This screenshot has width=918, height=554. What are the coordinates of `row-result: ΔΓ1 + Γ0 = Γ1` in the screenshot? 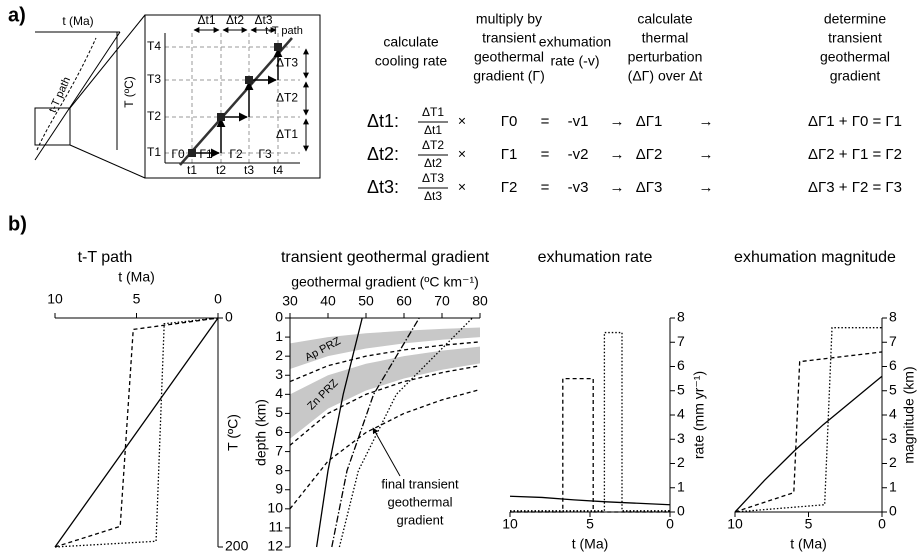 It's located at (855, 121).